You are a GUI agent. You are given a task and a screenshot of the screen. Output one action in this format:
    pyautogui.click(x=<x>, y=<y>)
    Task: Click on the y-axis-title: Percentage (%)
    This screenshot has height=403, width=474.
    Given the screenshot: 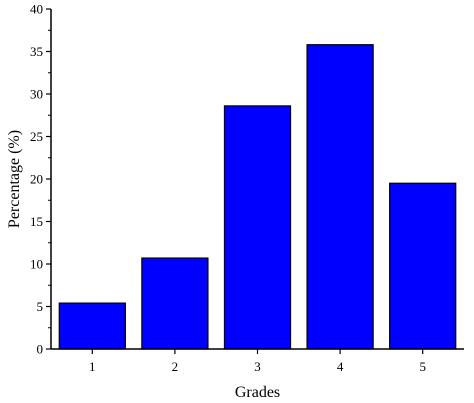 What is the action you would take?
    pyautogui.click(x=14, y=179)
    